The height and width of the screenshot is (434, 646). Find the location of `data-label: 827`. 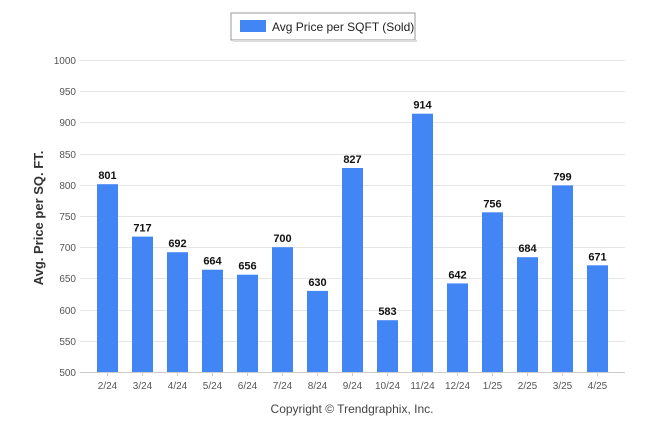

data-label: 827 is located at coordinates (352, 160).